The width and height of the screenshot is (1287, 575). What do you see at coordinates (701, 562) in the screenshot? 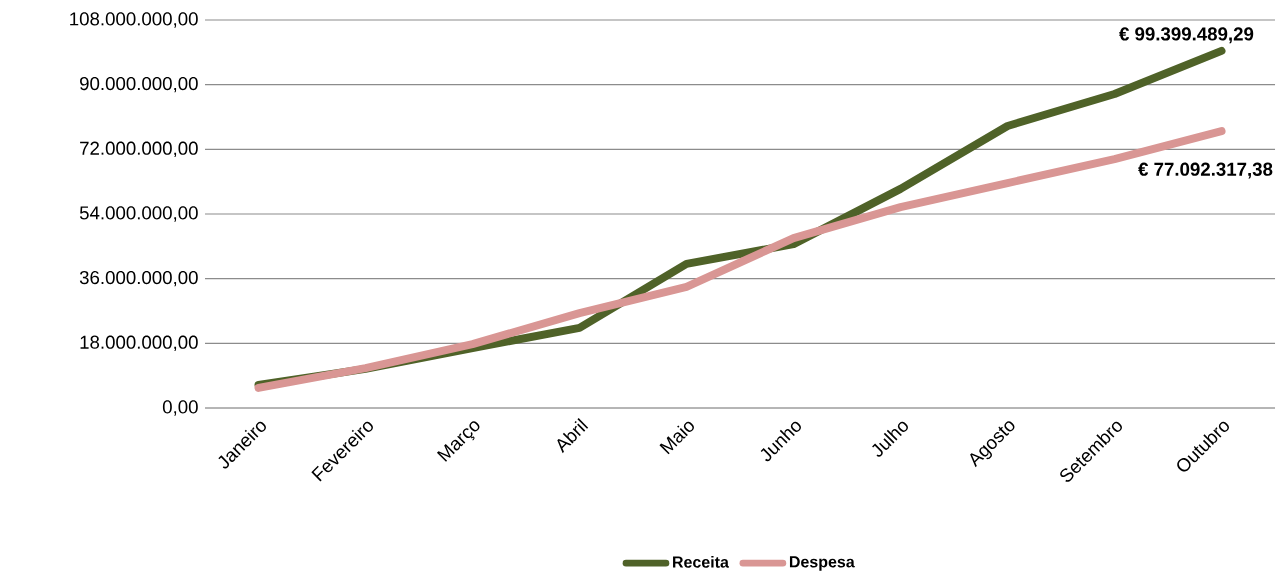
I see `legend-label: Receita` at bounding box center [701, 562].